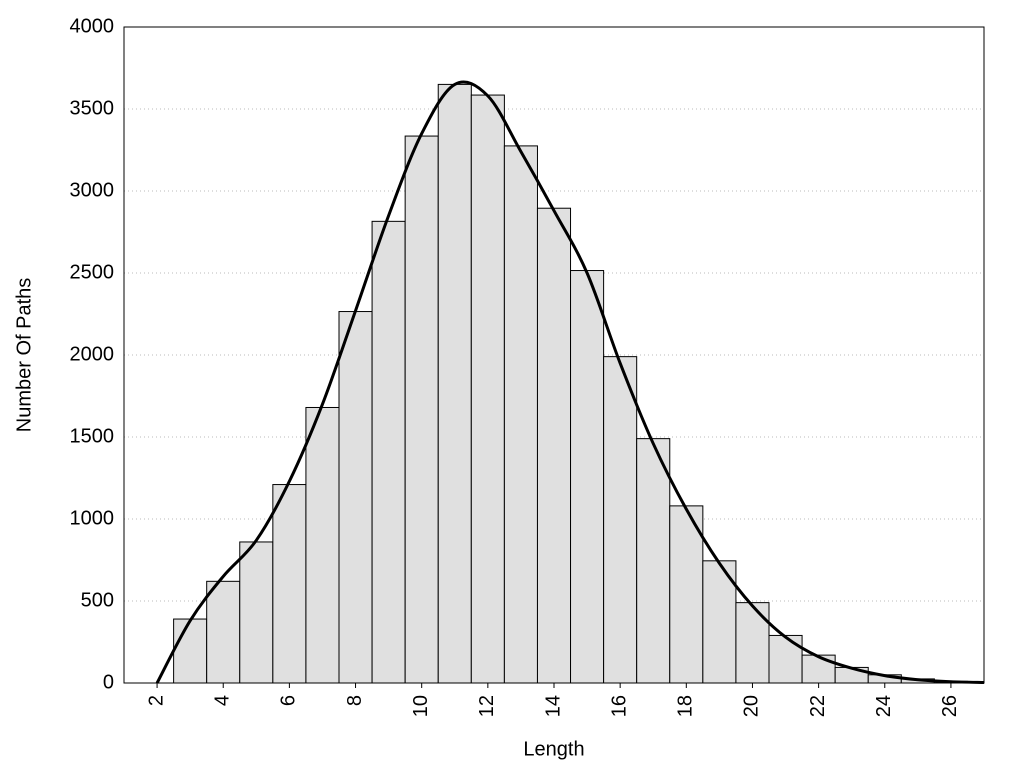 This screenshot has height=768, width=1024. What do you see at coordinates (92, 190) in the screenshot?
I see `y-tick-label: 3000` at bounding box center [92, 190].